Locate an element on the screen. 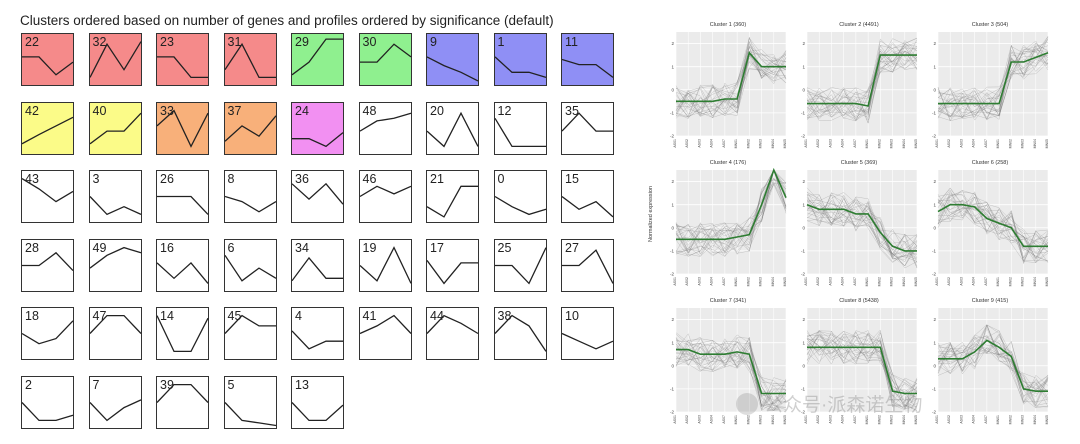 Image resolution: width=1080 pixels, height=444 pixels. profile-tile: 31 is located at coordinates (250, 59).